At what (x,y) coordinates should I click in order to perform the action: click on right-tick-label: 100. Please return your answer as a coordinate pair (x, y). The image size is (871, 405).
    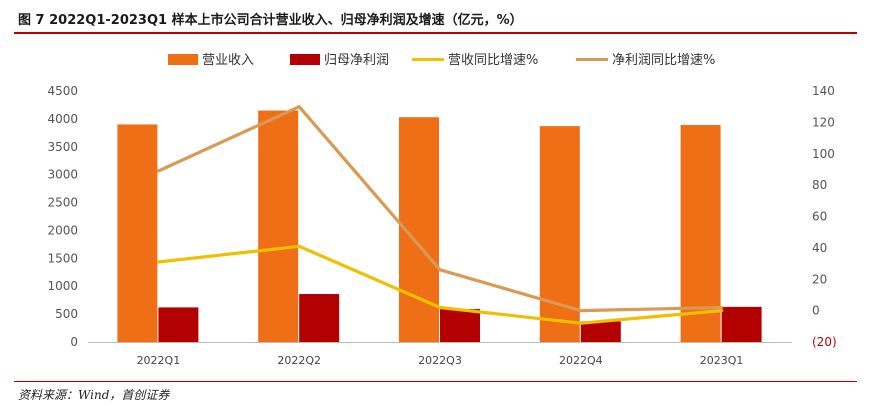
    Looking at the image, I should click on (823, 154).